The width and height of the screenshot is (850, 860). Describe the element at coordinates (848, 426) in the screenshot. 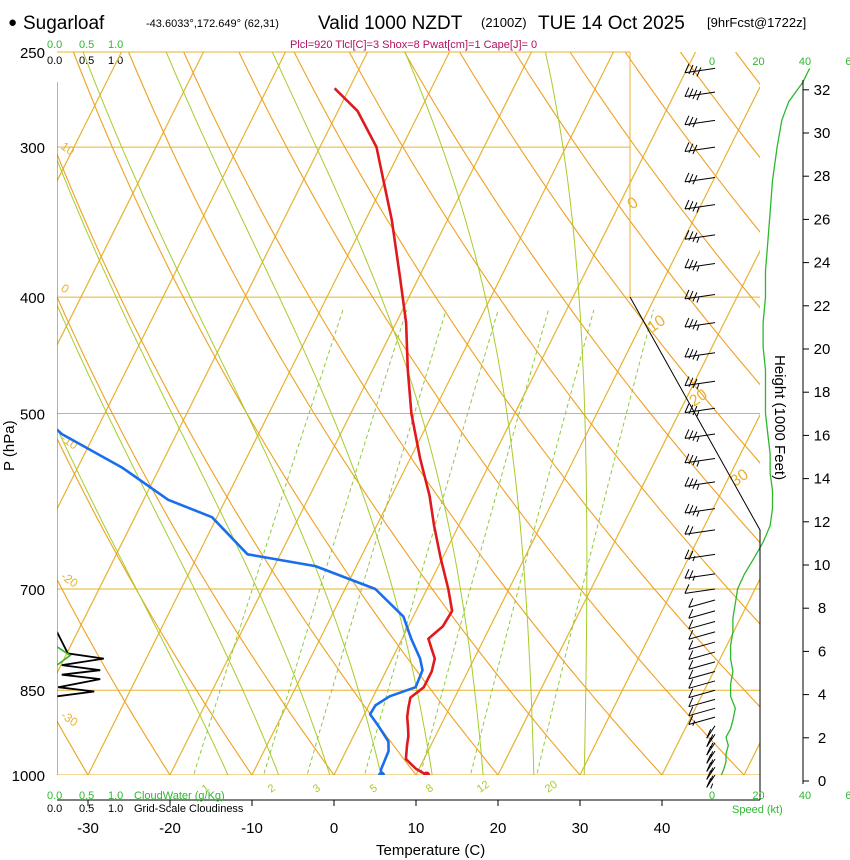

I see `dry-adiabat-line` at that location.